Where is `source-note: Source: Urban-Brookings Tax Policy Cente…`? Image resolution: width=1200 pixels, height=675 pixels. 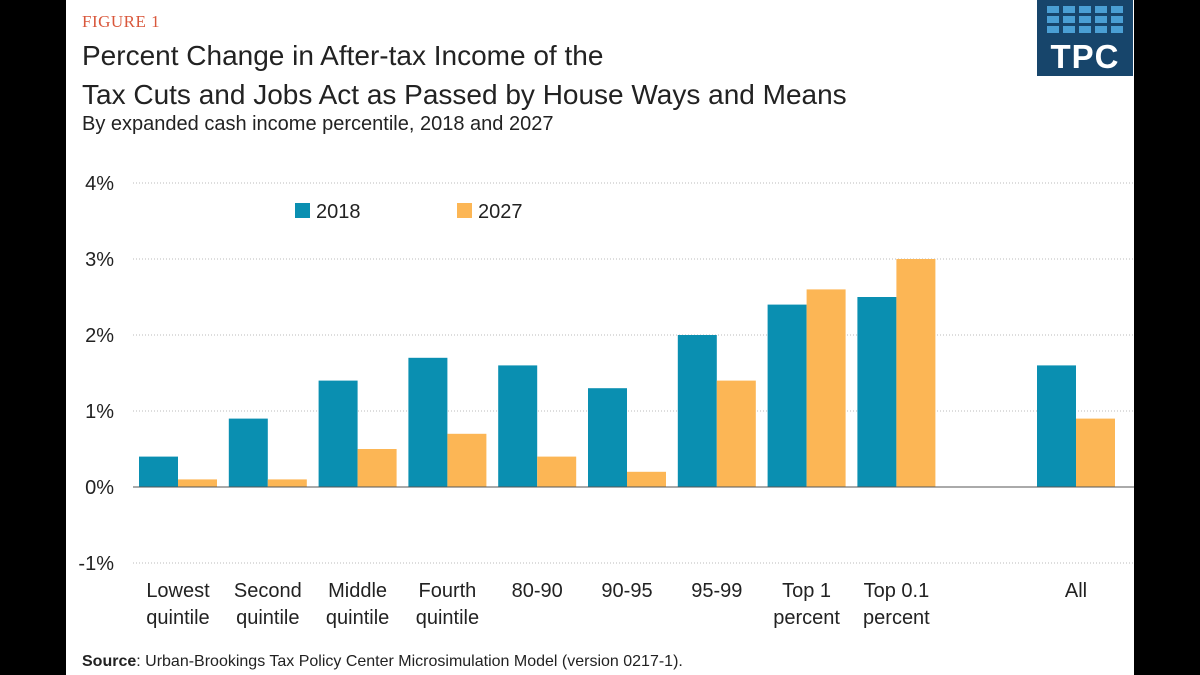 source-note: Source: Urban-Brookings Tax Policy Cente… is located at coordinates (382, 662).